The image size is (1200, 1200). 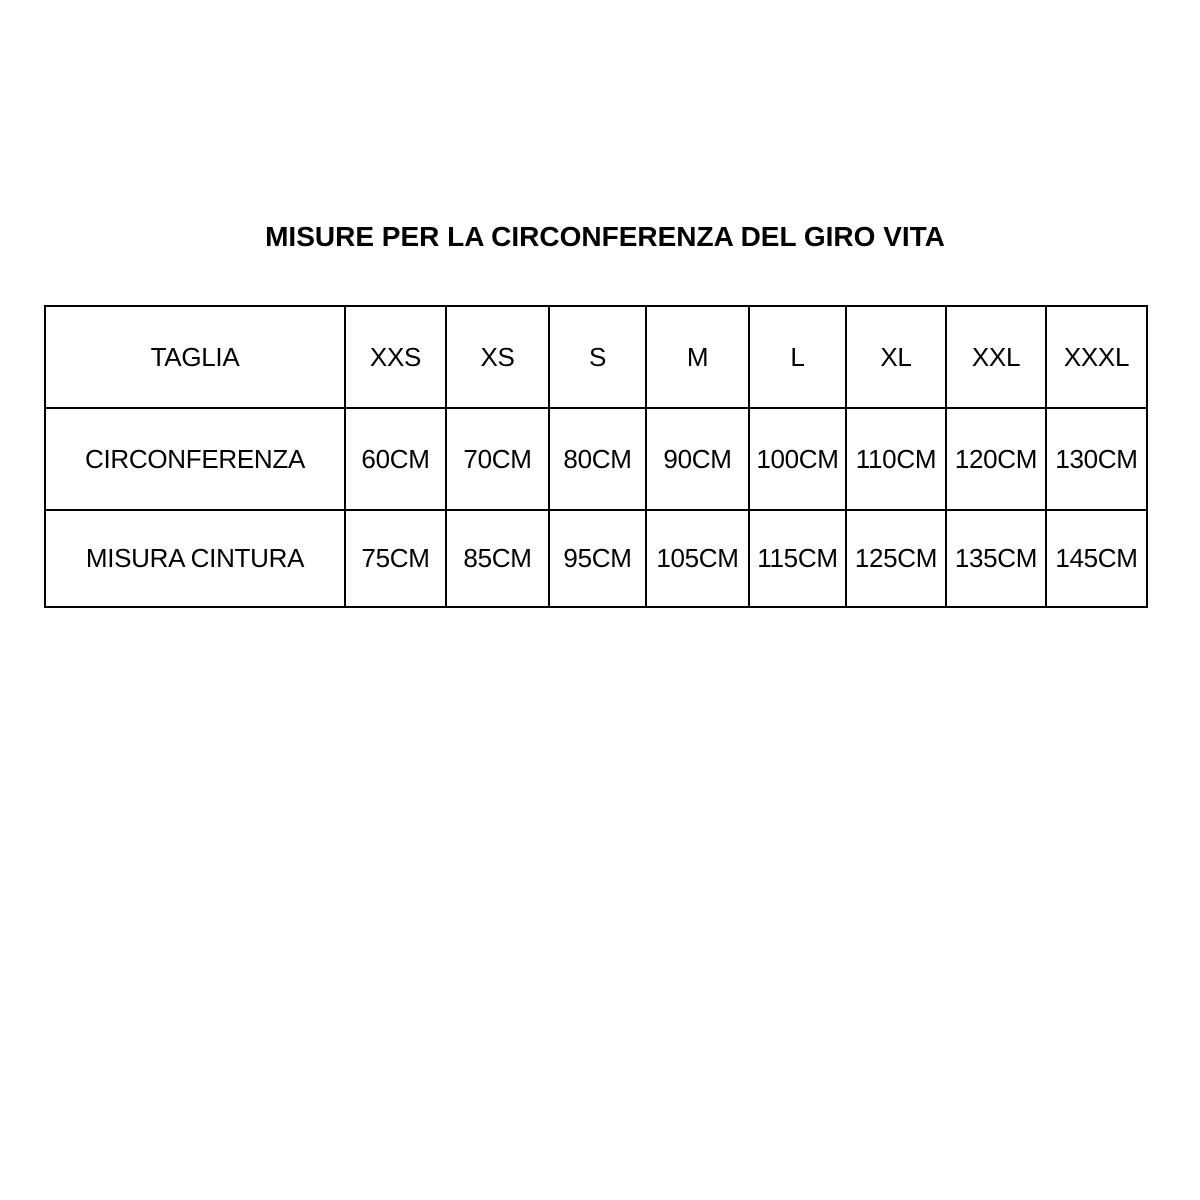 What do you see at coordinates (498, 559) in the screenshot?
I see `belt-size-row-cell: 85CM` at bounding box center [498, 559].